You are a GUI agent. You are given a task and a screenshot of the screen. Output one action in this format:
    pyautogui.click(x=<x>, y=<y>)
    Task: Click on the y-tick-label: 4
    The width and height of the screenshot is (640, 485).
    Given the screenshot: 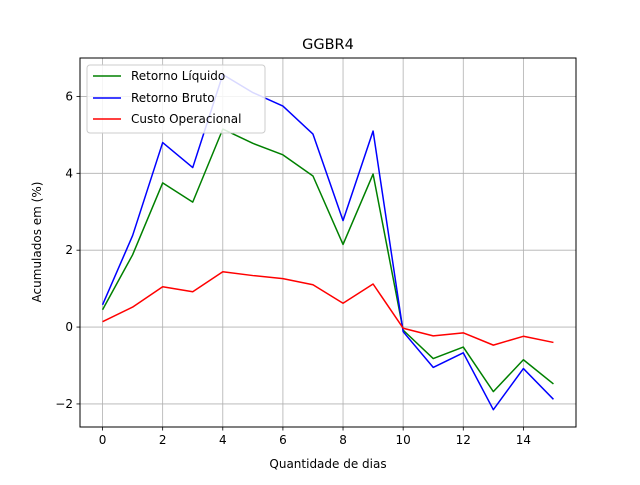 What is the action you would take?
    pyautogui.click(x=69, y=173)
    